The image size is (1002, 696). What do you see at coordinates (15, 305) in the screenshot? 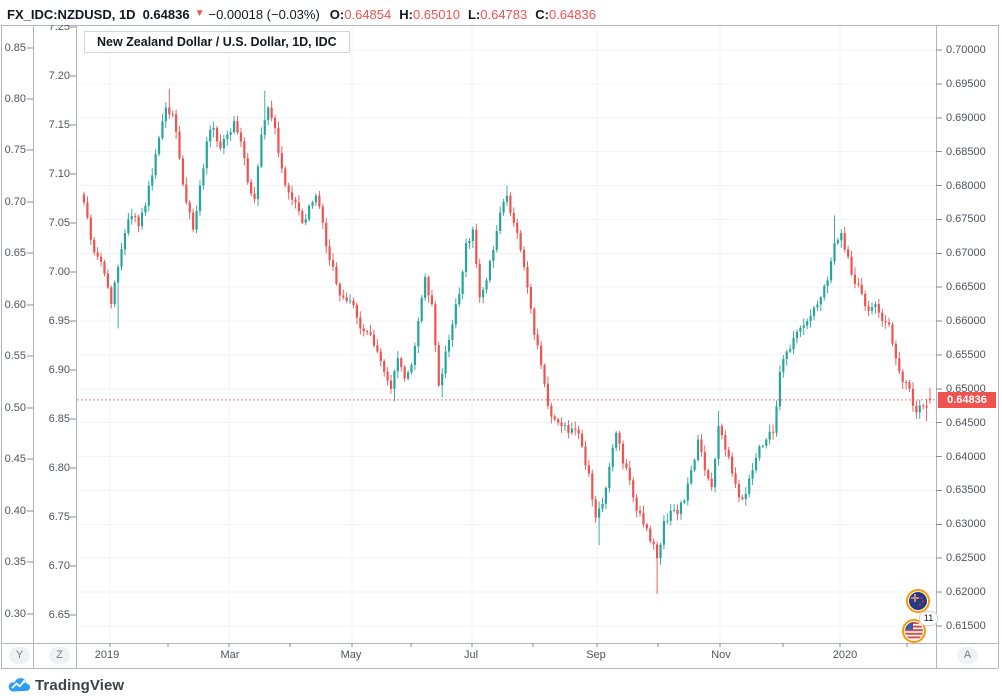
I see `axis-label: 0.60` at bounding box center [15, 305].